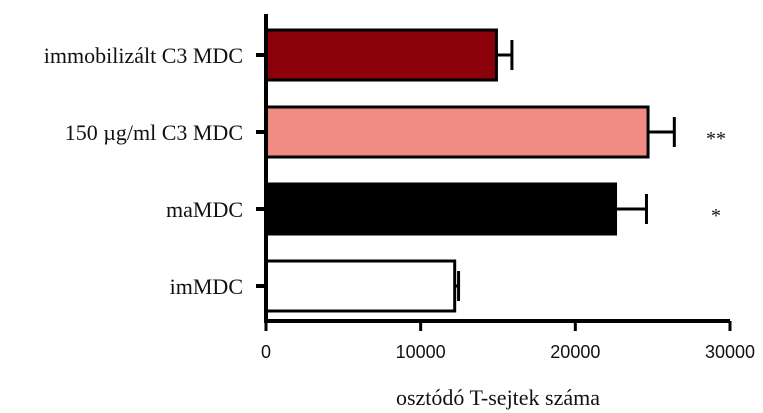  Describe the element at coordinates (730, 352) in the screenshot. I see `x-tick-label: 30000` at that location.